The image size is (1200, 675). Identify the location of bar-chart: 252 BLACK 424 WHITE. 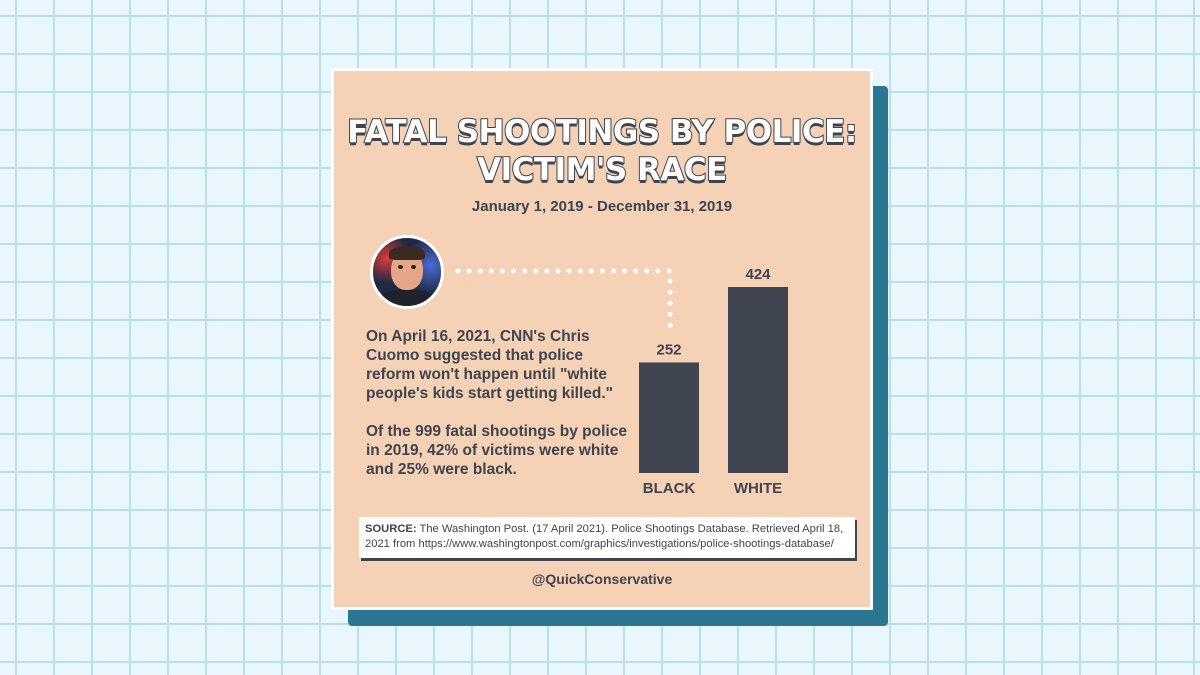
(621, 381).